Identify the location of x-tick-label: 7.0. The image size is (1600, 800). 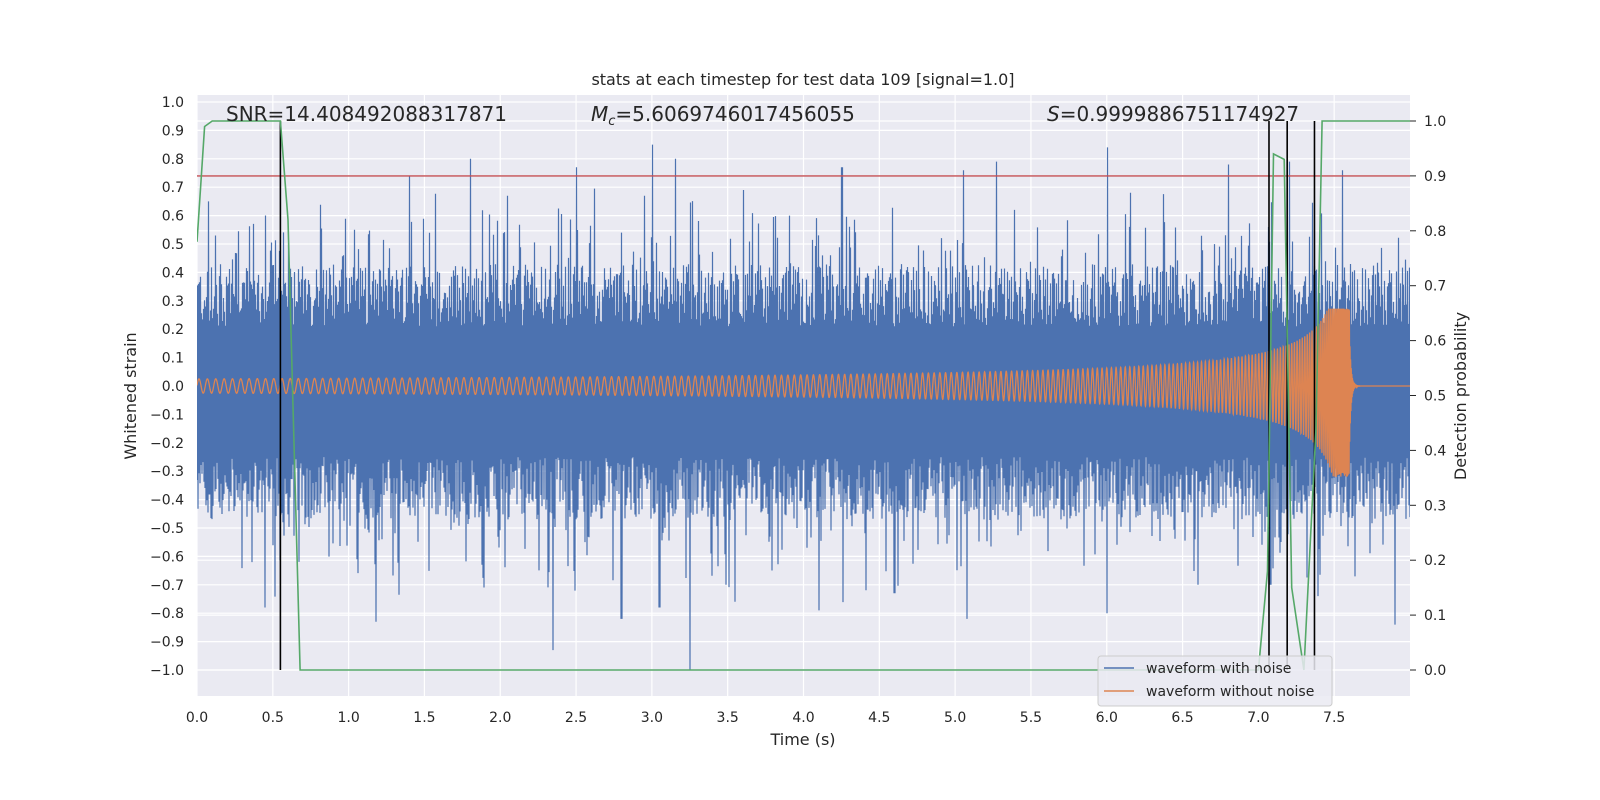
(1258, 718).